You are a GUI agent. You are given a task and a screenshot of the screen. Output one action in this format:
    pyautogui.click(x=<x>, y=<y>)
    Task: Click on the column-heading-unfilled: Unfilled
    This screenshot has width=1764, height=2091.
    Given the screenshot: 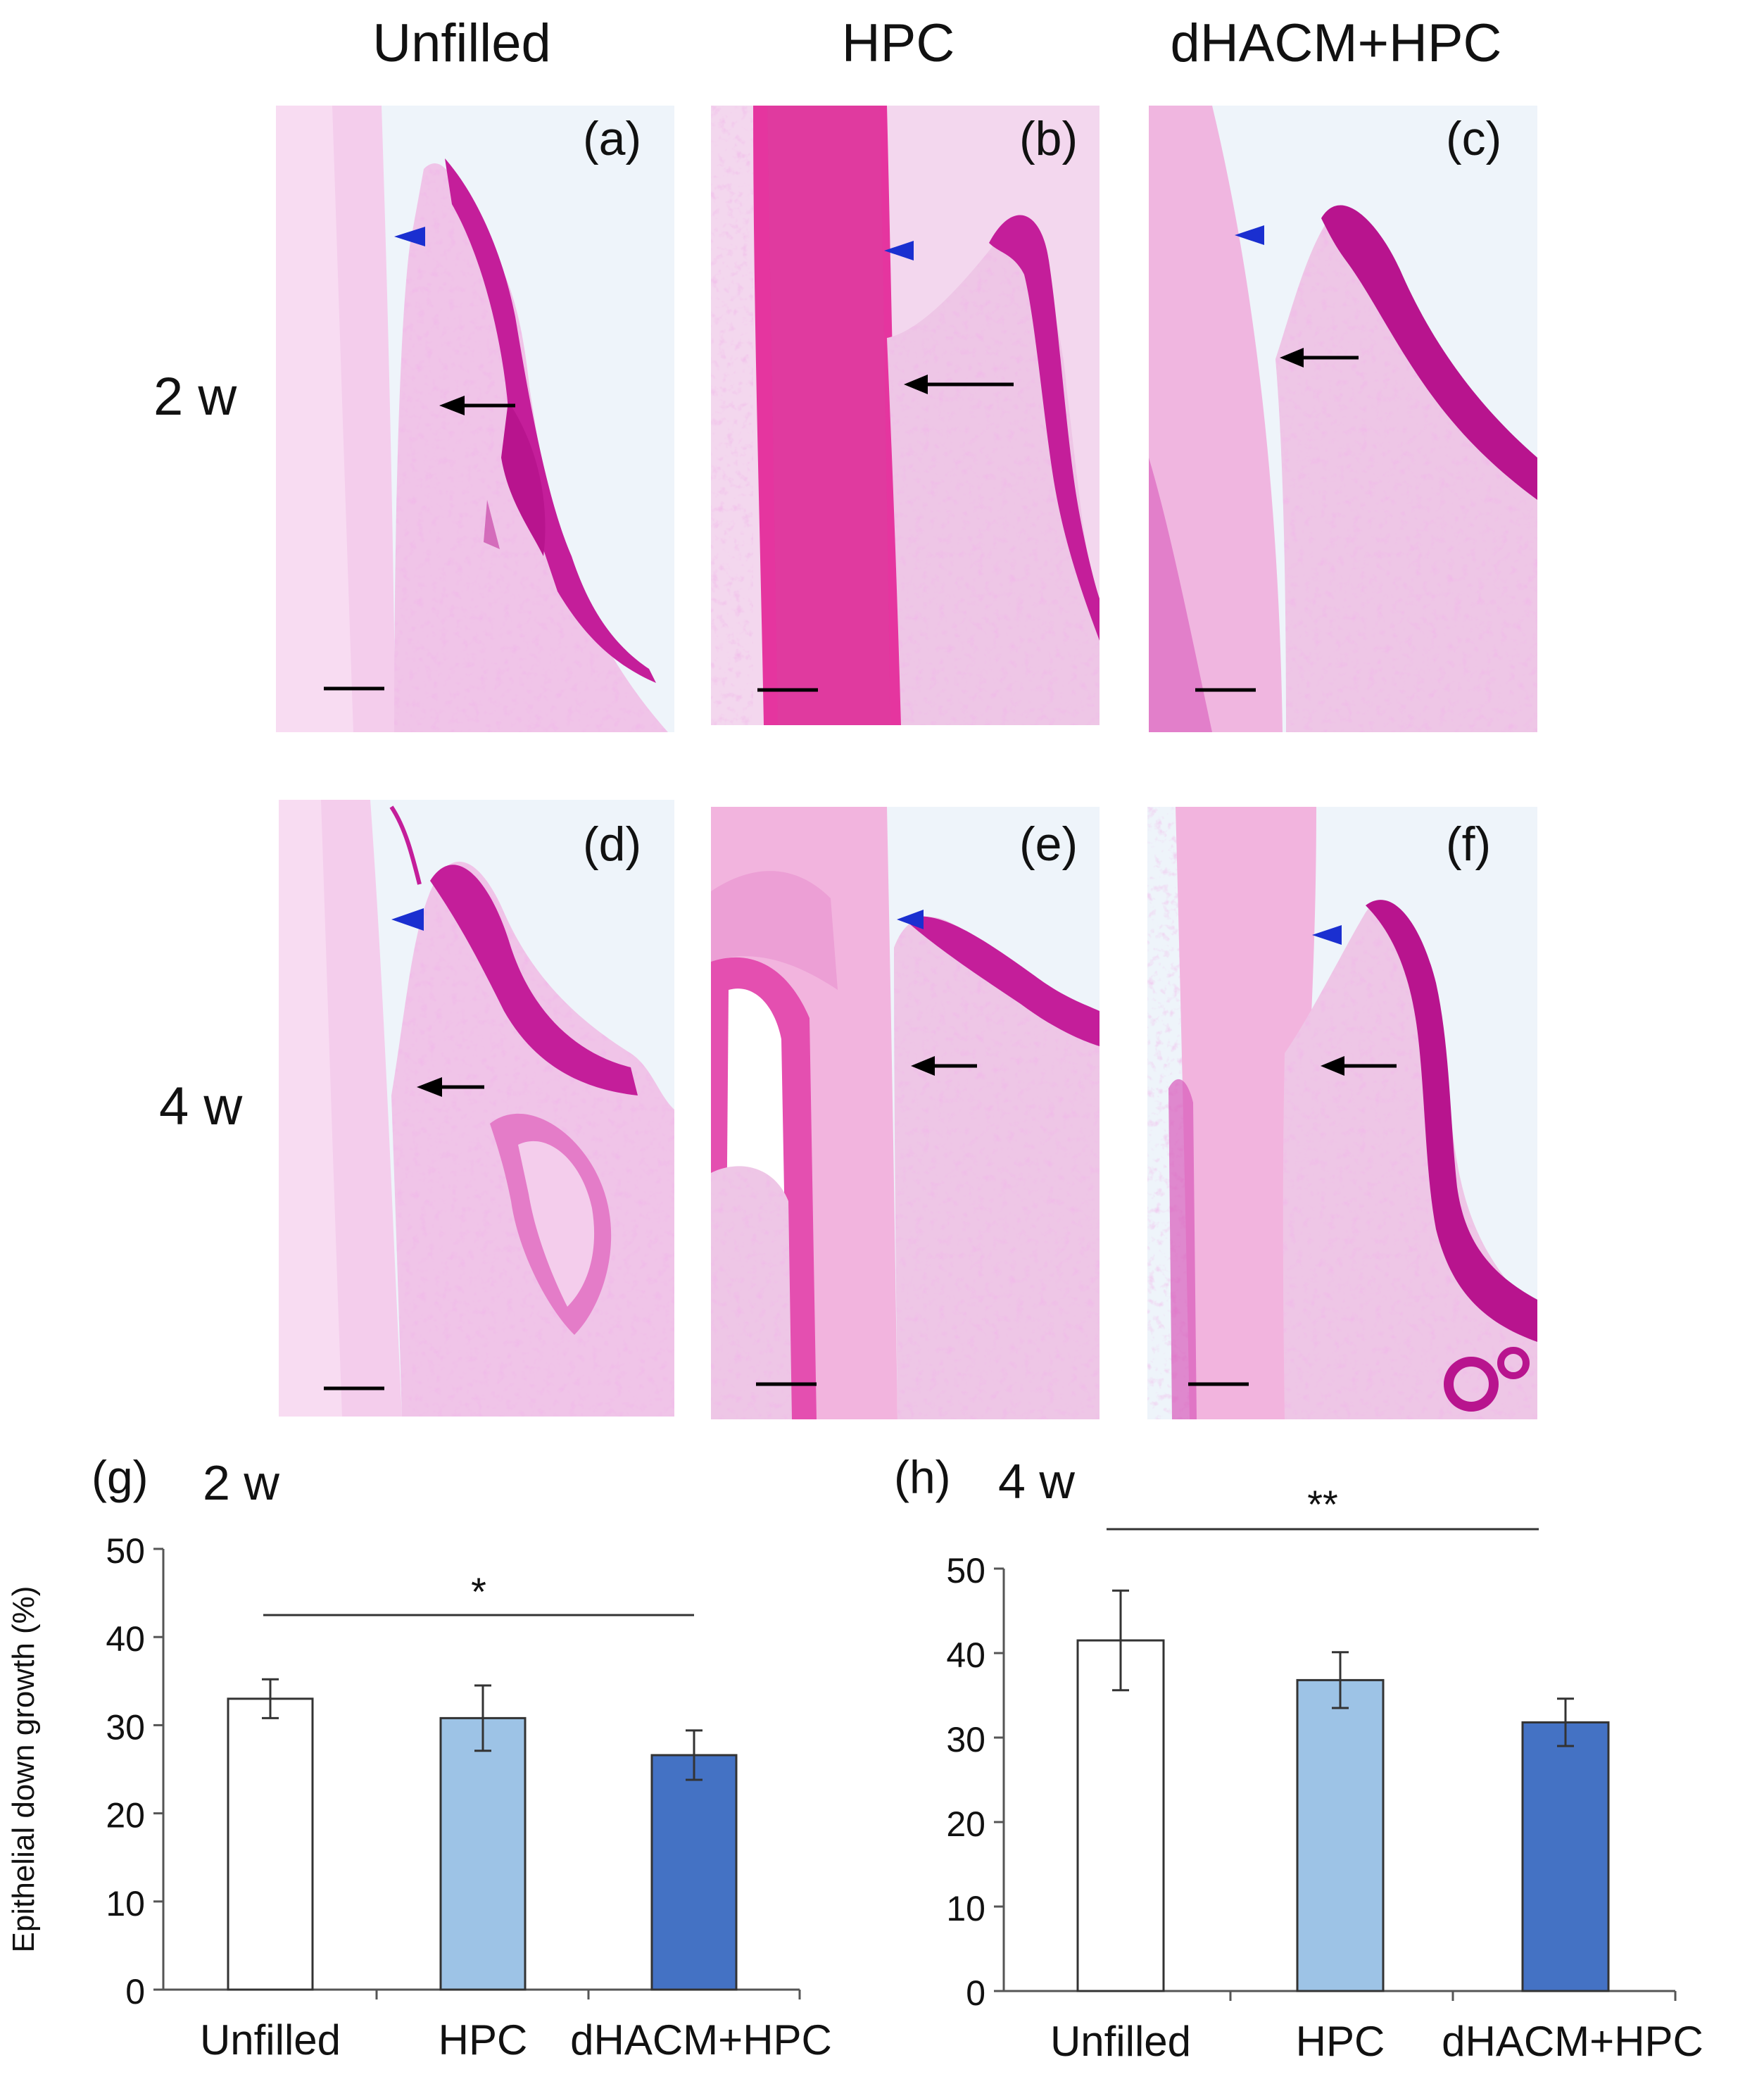 What is the action you would take?
    pyautogui.click(x=462, y=43)
    